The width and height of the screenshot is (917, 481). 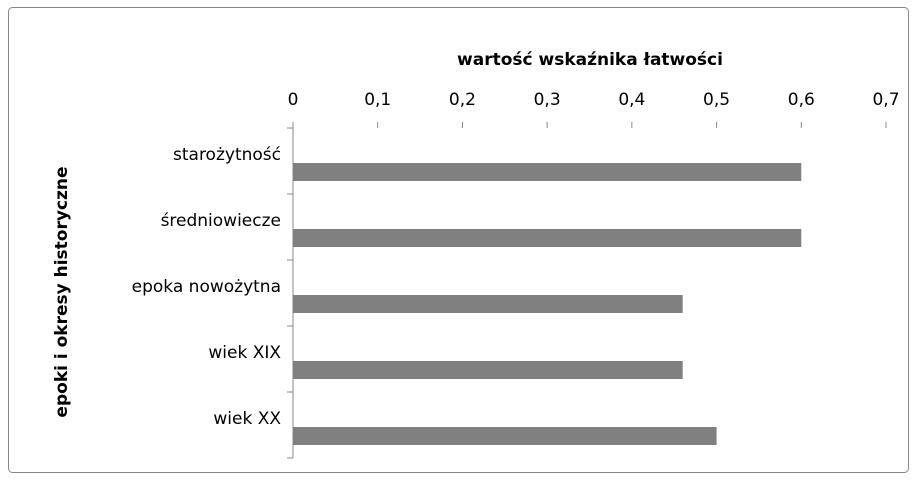 I want to click on y-axis-title: epoki i okresy historyczne, so click(x=62, y=291).